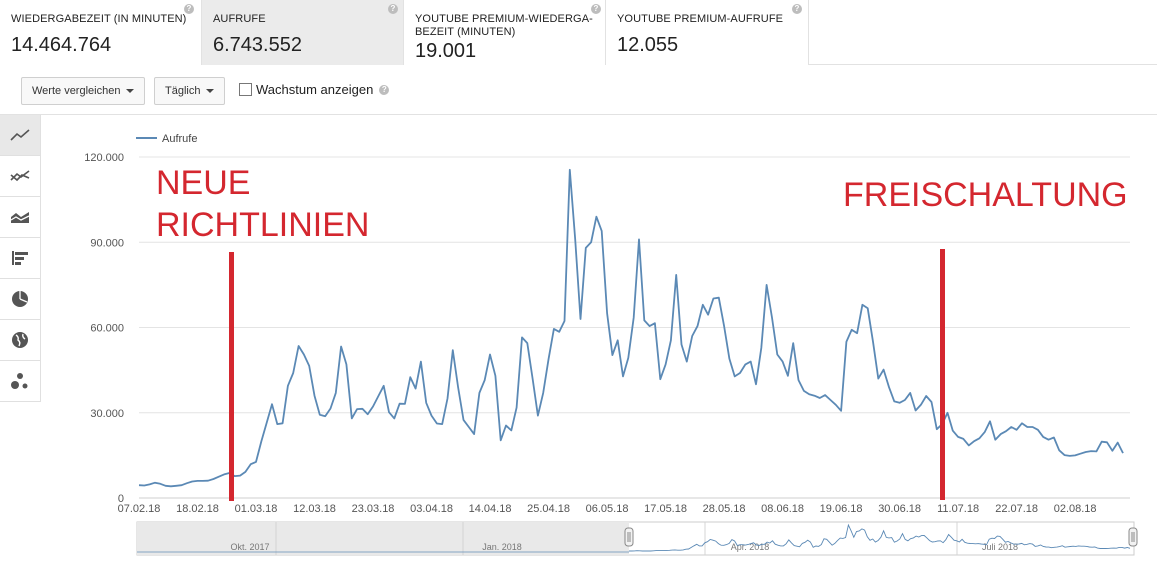  What do you see at coordinates (20, 299) in the screenshot?
I see `pie-chart-icon` at bounding box center [20, 299].